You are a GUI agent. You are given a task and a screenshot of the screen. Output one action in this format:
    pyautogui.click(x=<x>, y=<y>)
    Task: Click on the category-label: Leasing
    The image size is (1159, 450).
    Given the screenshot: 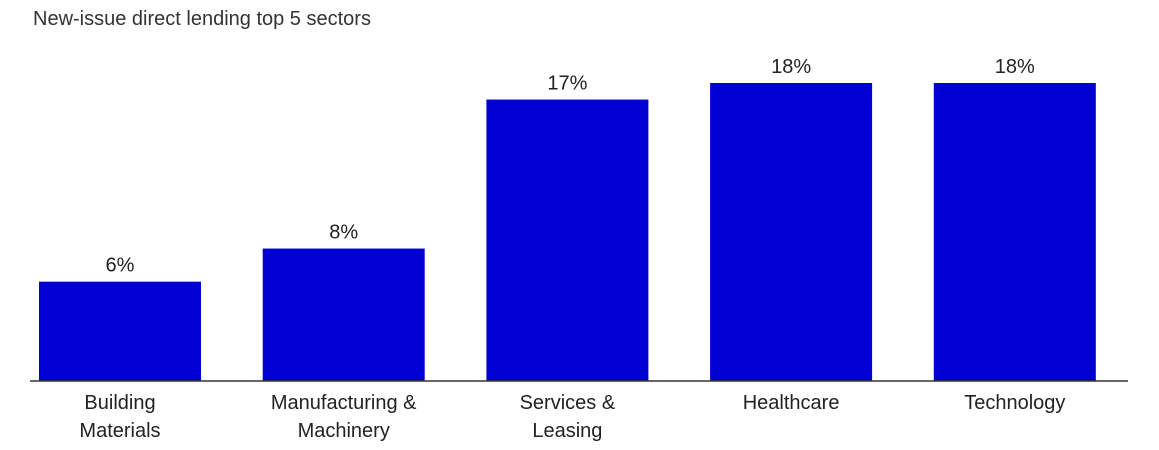 What is the action you would take?
    pyautogui.click(x=567, y=431)
    